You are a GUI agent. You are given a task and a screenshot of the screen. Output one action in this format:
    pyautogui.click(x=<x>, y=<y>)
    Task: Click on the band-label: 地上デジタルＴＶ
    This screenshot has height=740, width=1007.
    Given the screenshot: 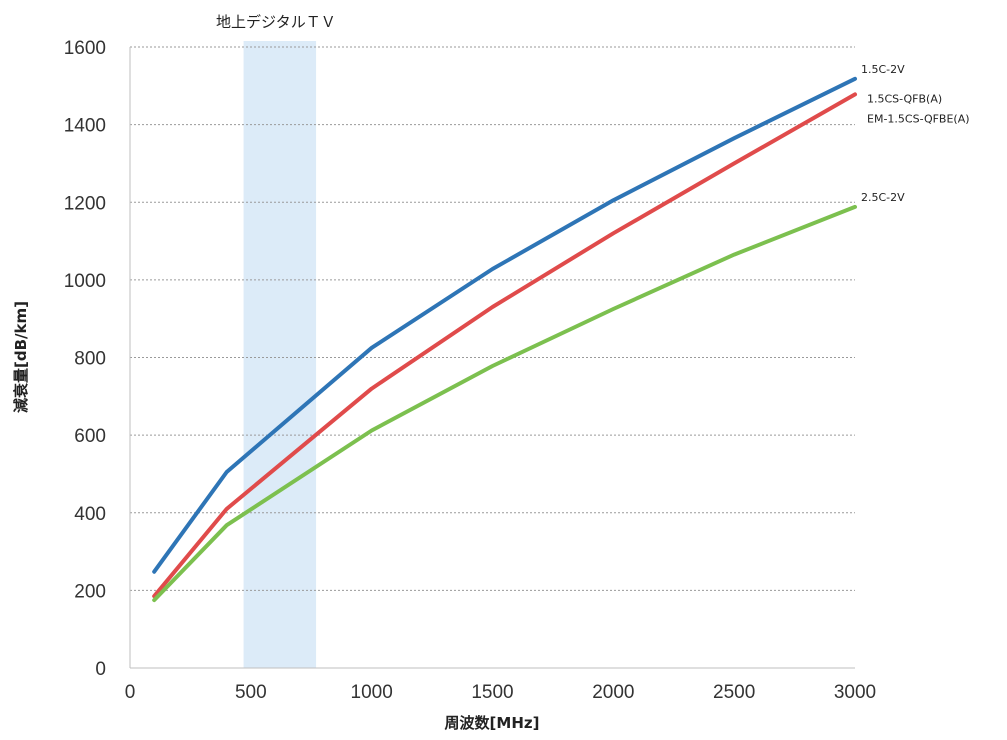 What is the action you would take?
    pyautogui.click(x=276, y=22)
    